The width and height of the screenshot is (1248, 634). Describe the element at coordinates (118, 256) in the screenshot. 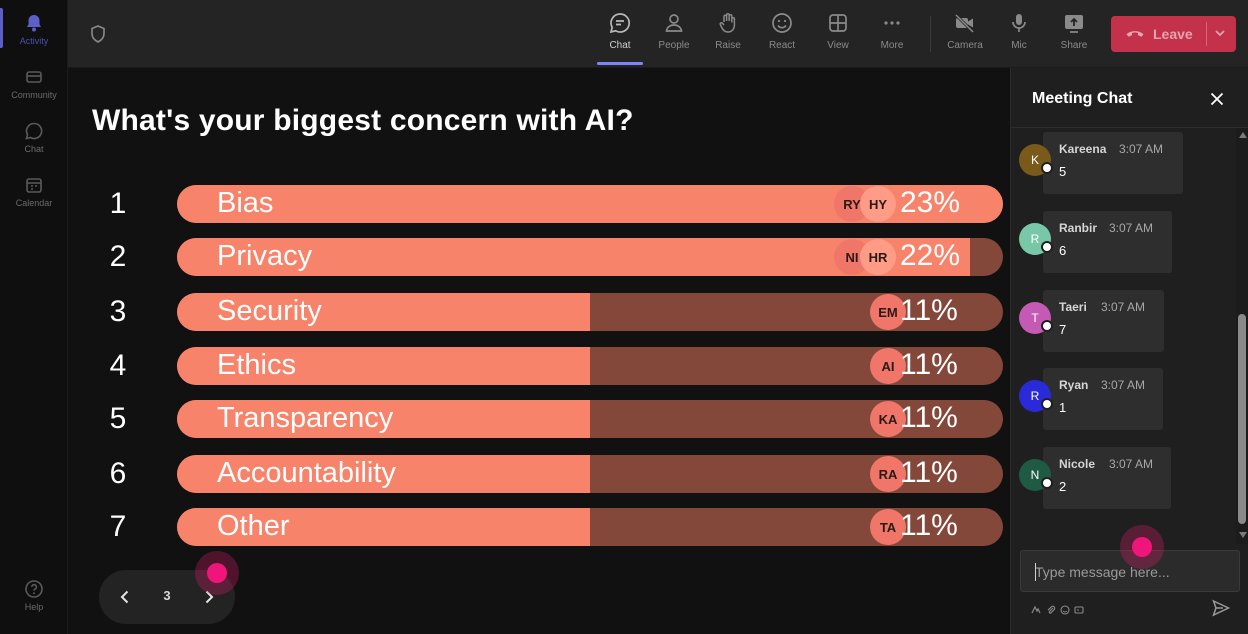

I see `option-rank: 2` at that location.